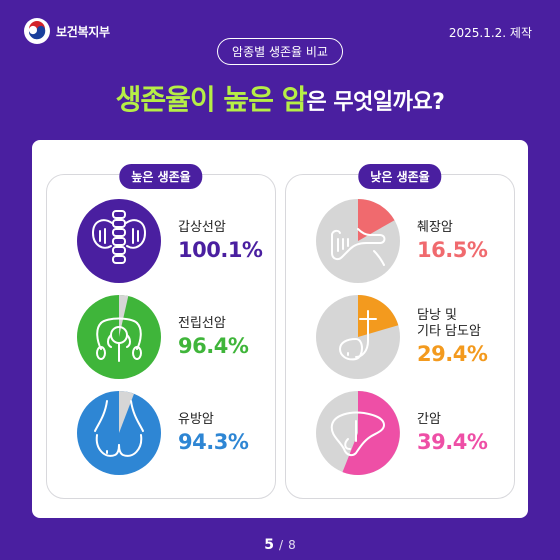 The width and height of the screenshot is (560, 560). I want to click on cancer-name: 유방암, so click(196, 419).